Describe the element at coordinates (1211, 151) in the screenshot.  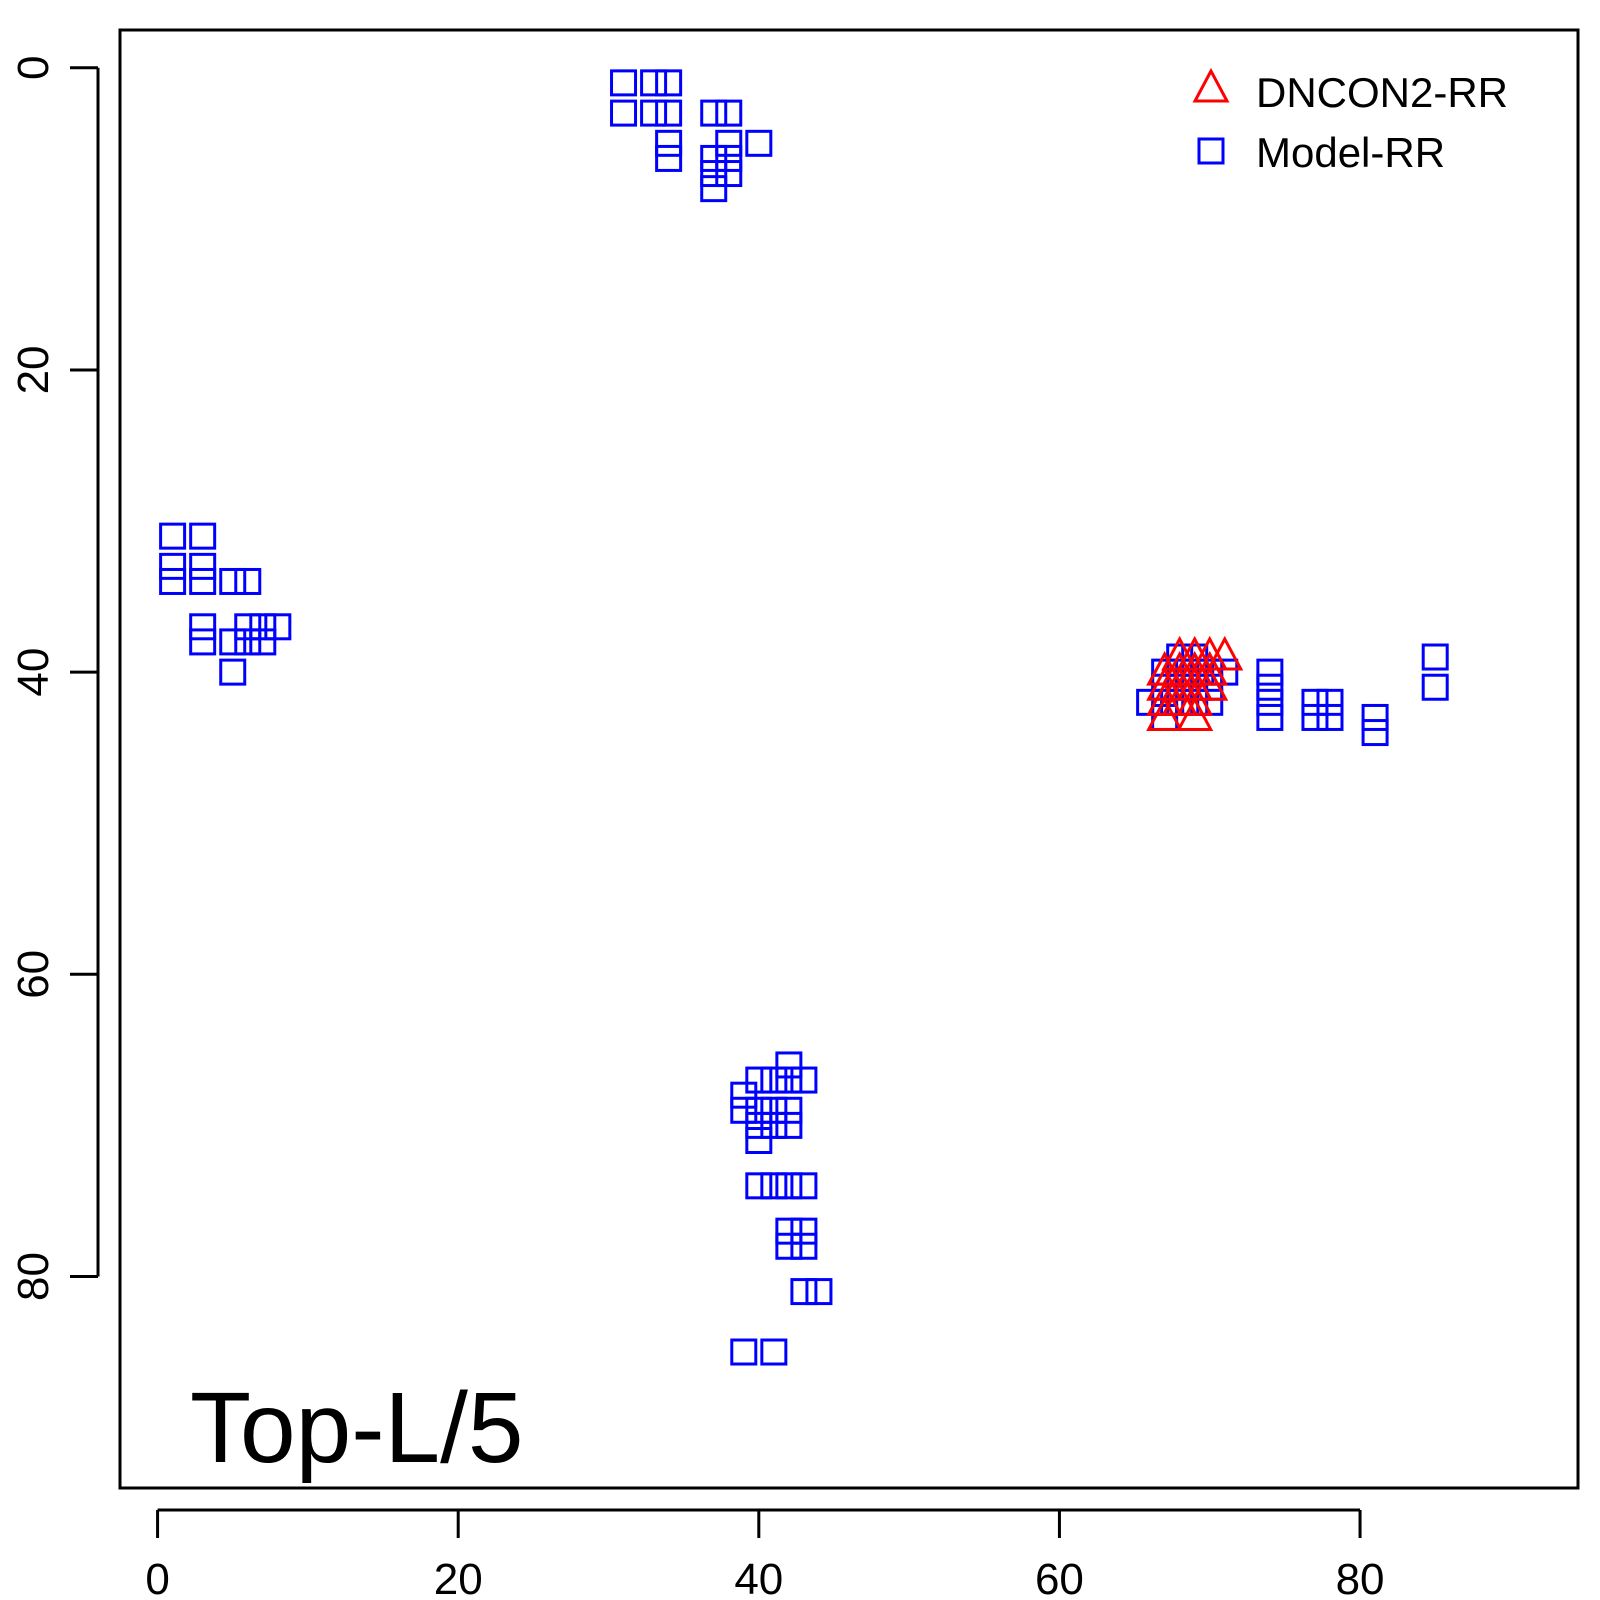
I see `legend-square-marker` at that location.